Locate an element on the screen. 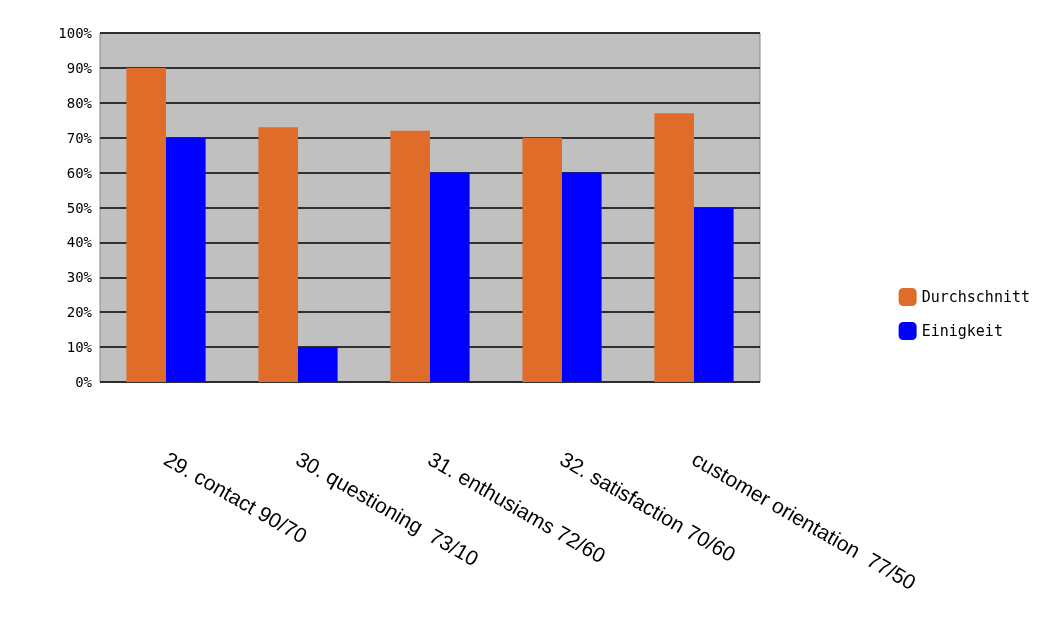  legend-label: Einigkeit is located at coordinates (962, 331).